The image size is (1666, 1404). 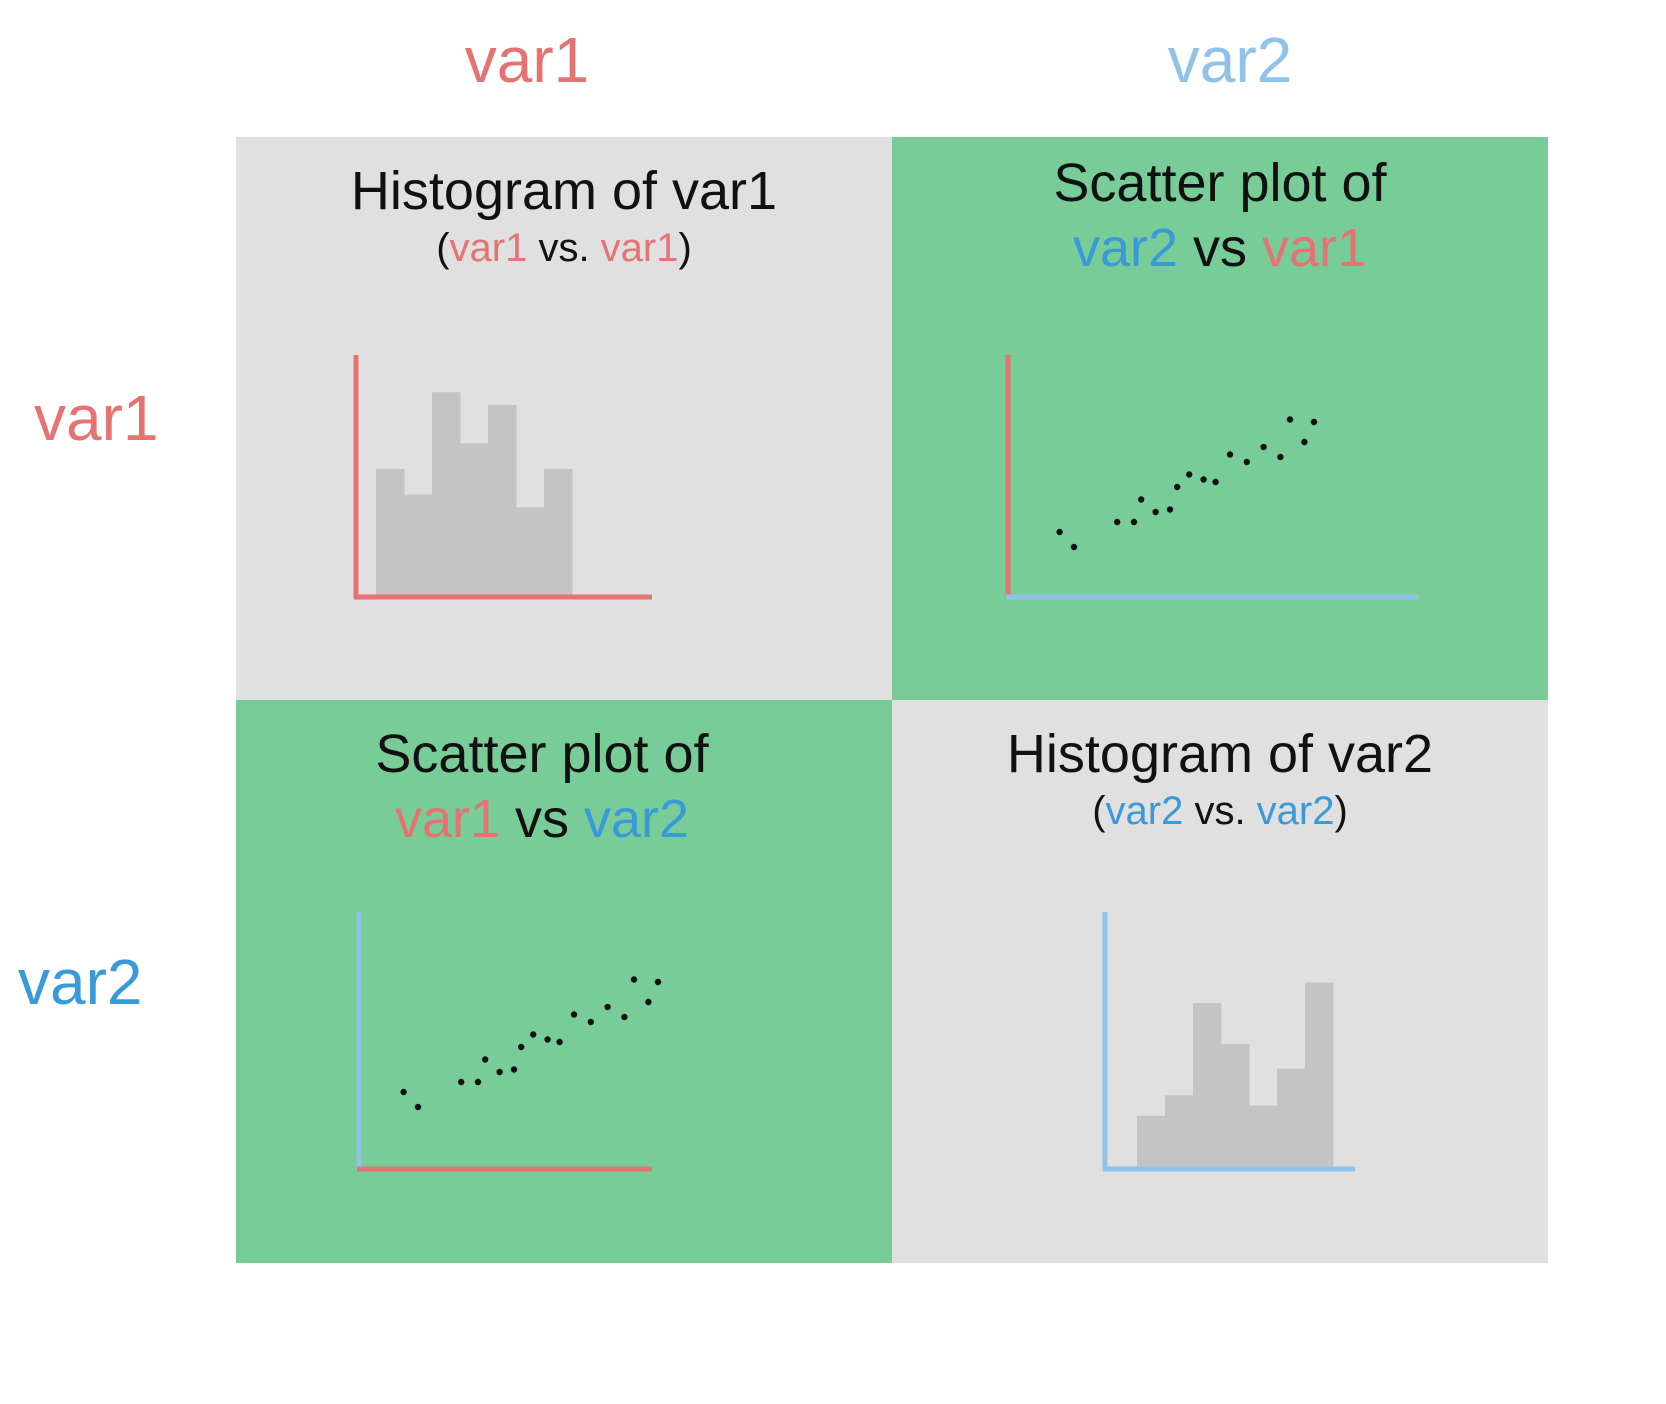 I want to click on title-line-2: (var1 vs. var1), so click(x=564, y=248).